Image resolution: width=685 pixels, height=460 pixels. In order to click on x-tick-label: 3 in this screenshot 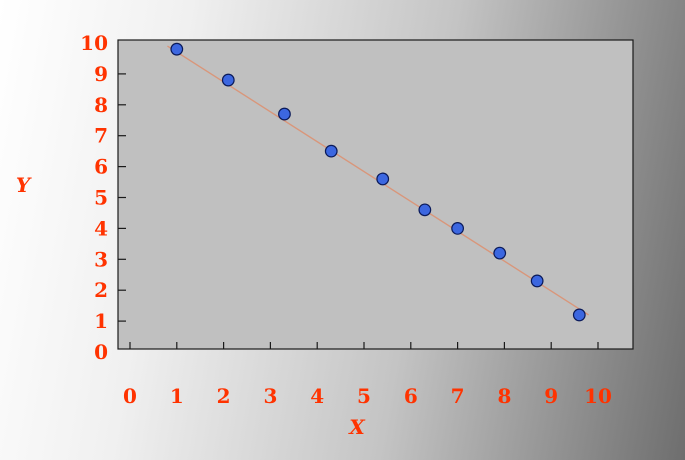, I will do `click(270, 396)`.